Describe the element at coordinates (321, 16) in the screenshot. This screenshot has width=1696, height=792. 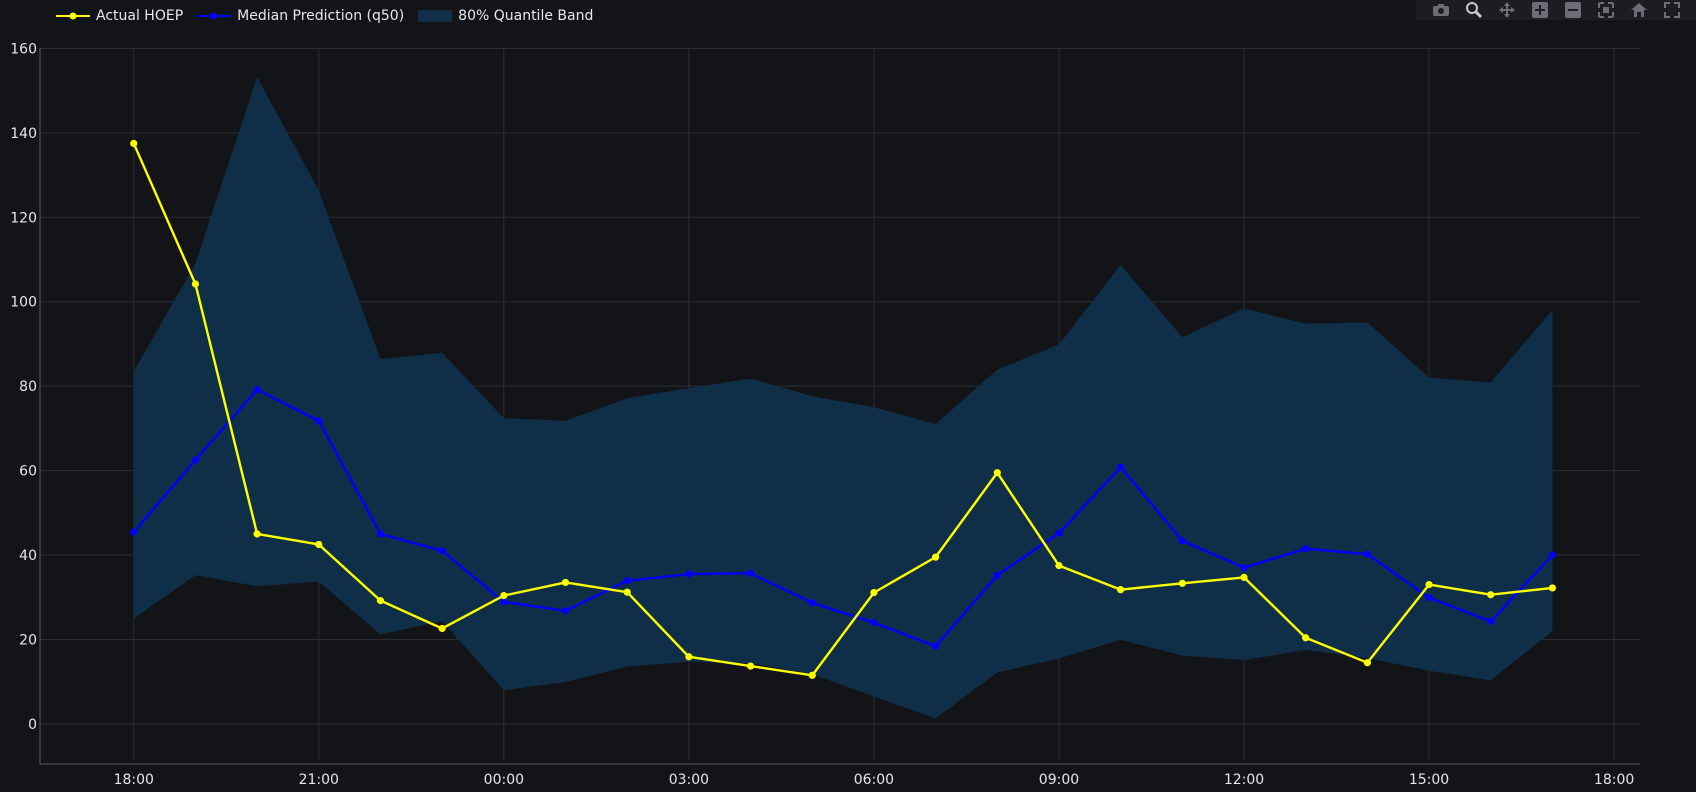
I see `legend-label-median: Median Prediction (q50)` at that location.